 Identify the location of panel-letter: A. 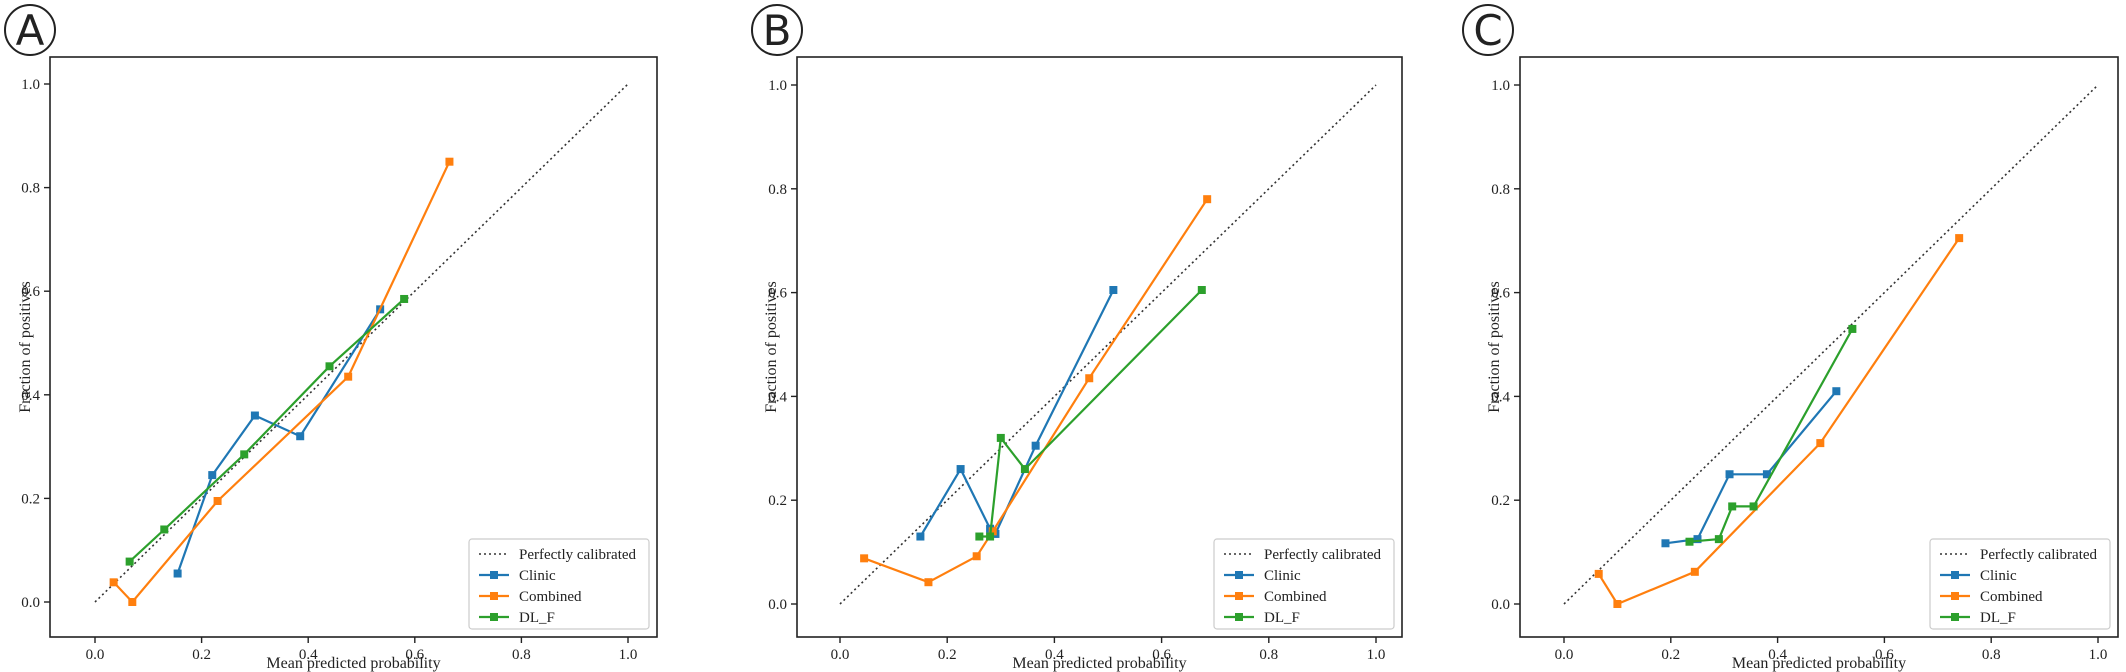
(30, 30).